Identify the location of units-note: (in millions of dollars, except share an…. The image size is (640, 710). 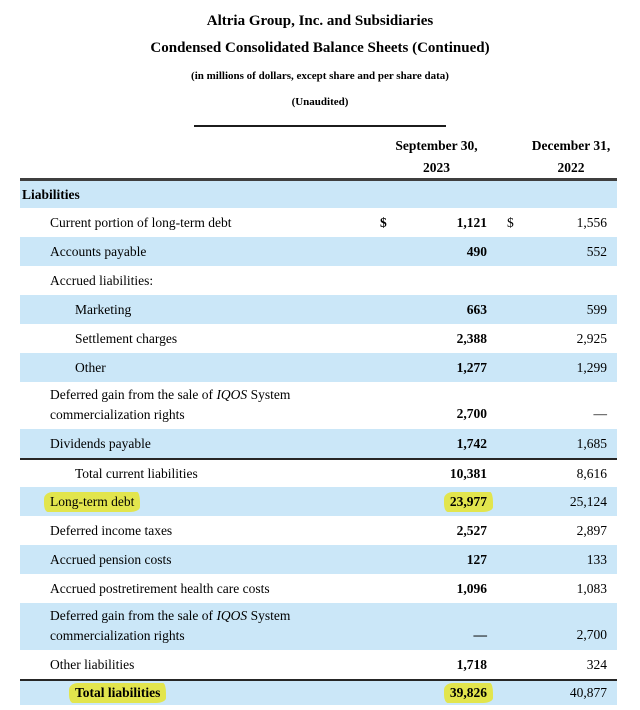
(320, 76).